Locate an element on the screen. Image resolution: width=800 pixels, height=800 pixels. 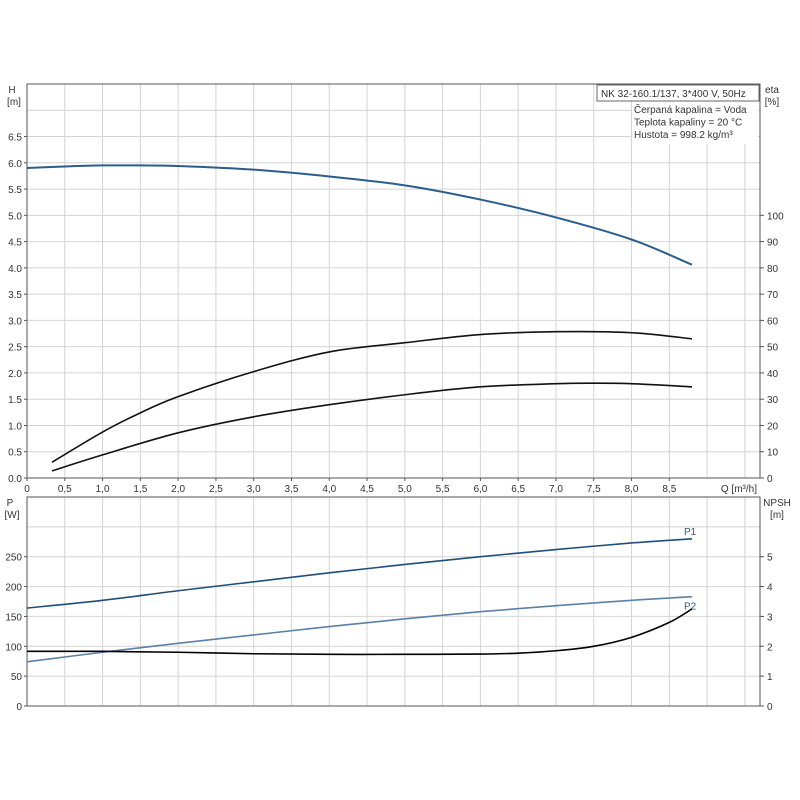
y-left-tick-label: 4.0 is located at coordinates (15, 269).